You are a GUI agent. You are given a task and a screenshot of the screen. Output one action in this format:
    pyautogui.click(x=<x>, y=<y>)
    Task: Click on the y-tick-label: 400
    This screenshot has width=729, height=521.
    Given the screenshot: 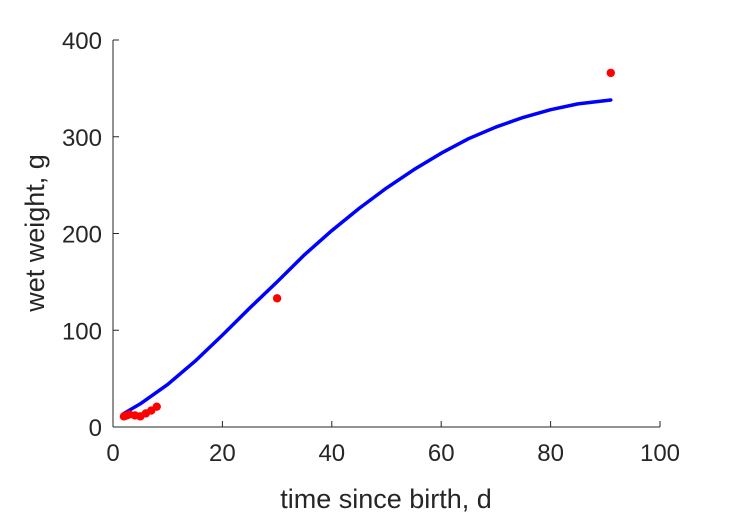 What is the action you would take?
    pyautogui.click(x=82, y=41)
    